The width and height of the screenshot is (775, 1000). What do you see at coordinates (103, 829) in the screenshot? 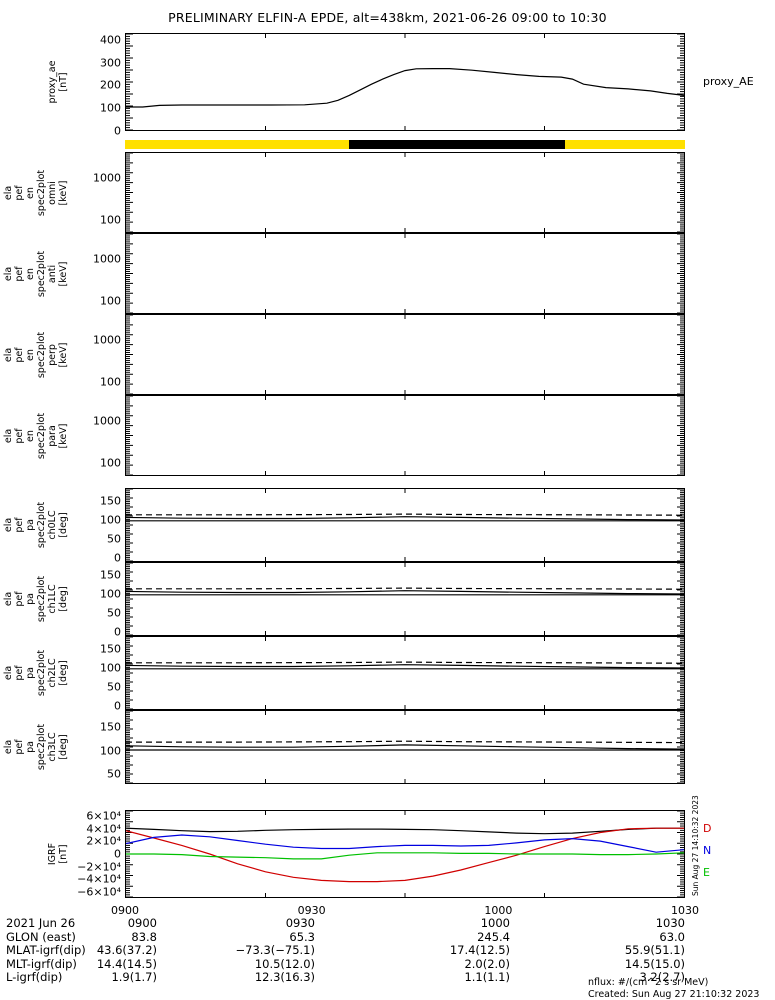
I see `ytick-label: 4×10⁴` at bounding box center [103, 829].